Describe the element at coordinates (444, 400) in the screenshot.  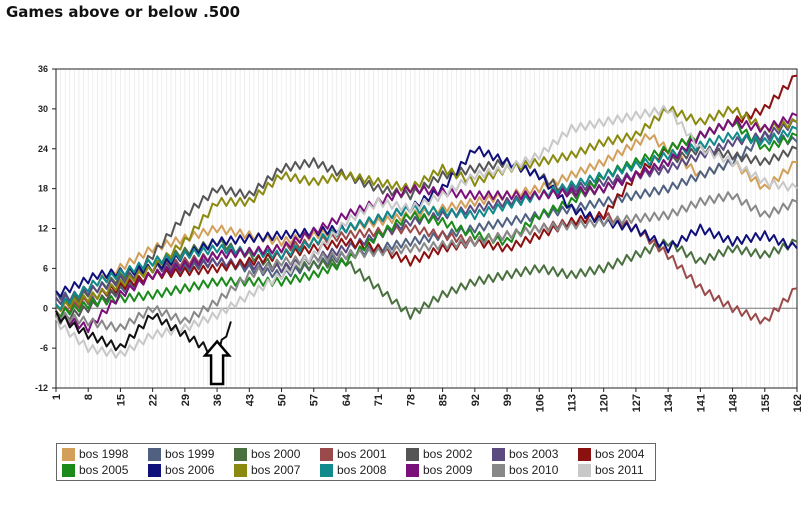
I see `x-tick-label: 85` at that location.